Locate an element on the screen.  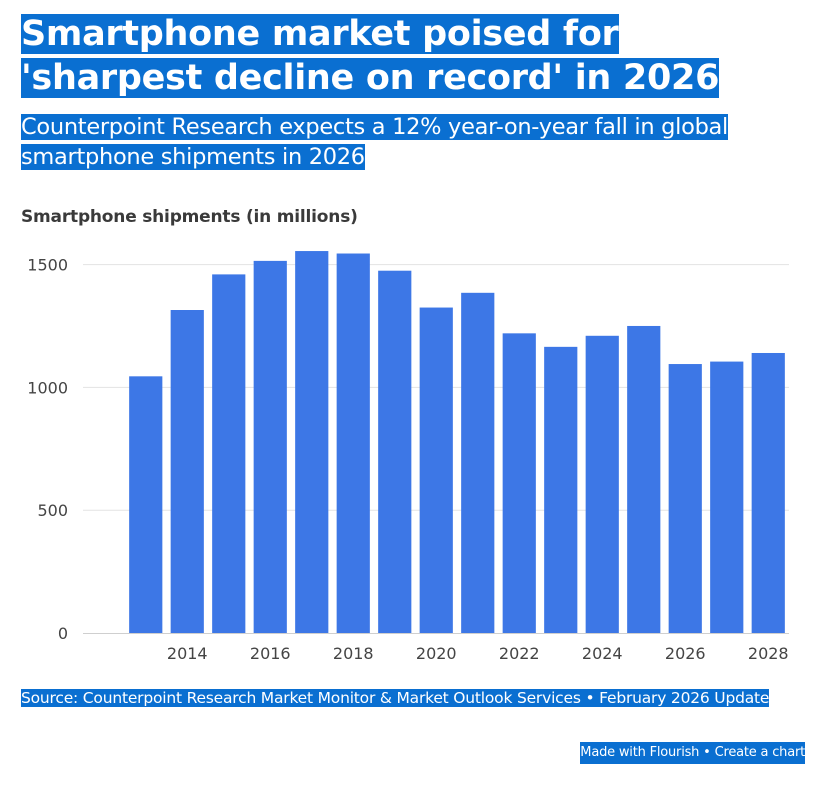
y-tick-label: 0 is located at coordinates (63, 633).